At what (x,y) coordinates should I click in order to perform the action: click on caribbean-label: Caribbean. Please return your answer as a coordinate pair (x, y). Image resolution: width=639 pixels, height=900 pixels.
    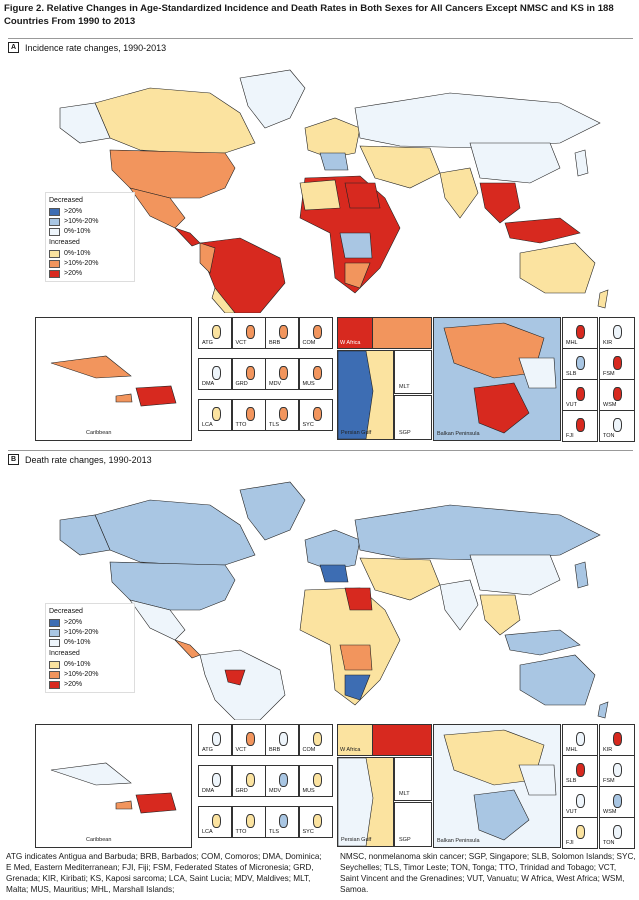
    Looking at the image, I should click on (99, 840).